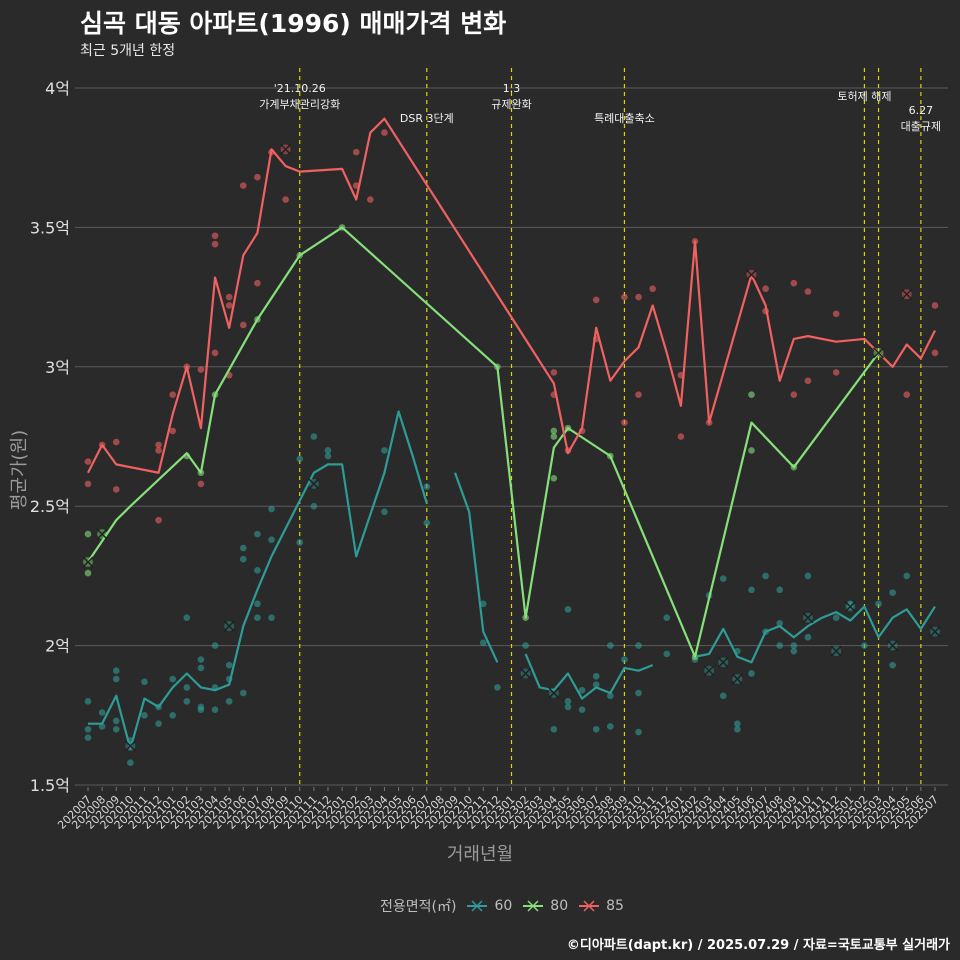 This screenshot has height=960, width=960. What do you see at coordinates (300, 88) in the screenshot?
I see `event-label: '21.10.26` at bounding box center [300, 88].